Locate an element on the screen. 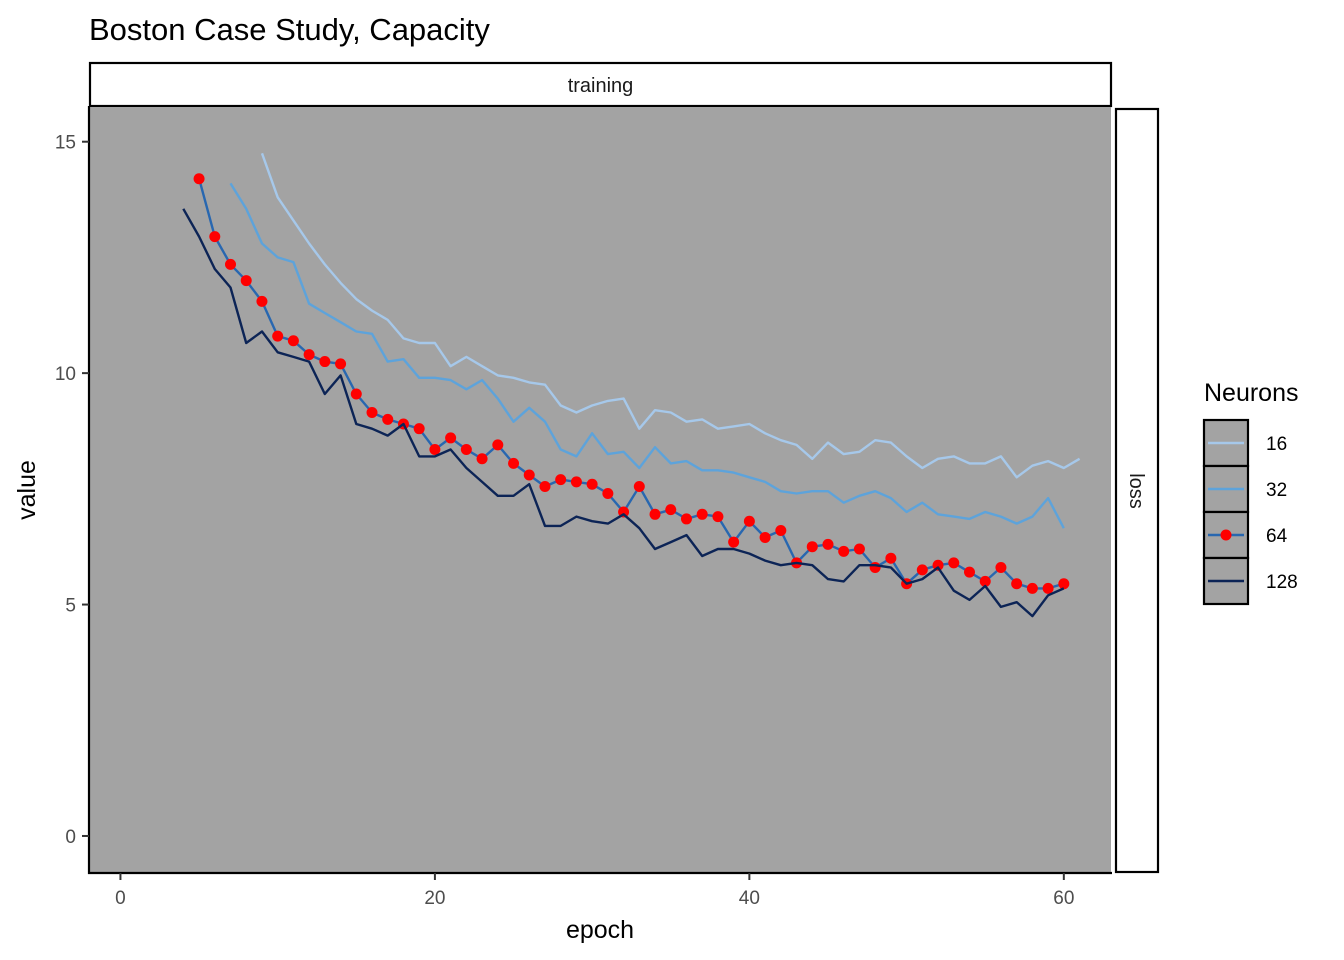  chart-title: Boston Case Study, Capacity is located at coordinates (289, 29).